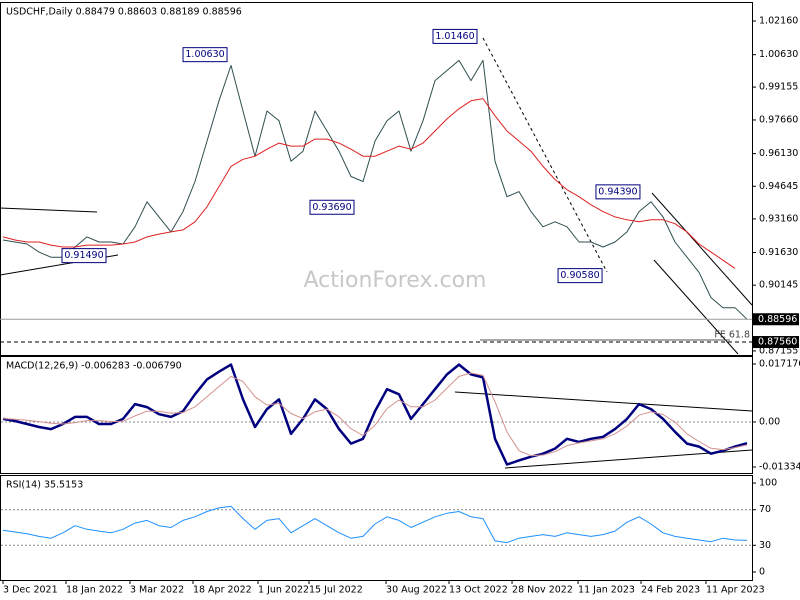 Image resolution: width=800 pixels, height=600 pixels. What do you see at coordinates (542, 590) in the screenshot?
I see `x-tick-label: 28 Nov 2022` at bounding box center [542, 590].